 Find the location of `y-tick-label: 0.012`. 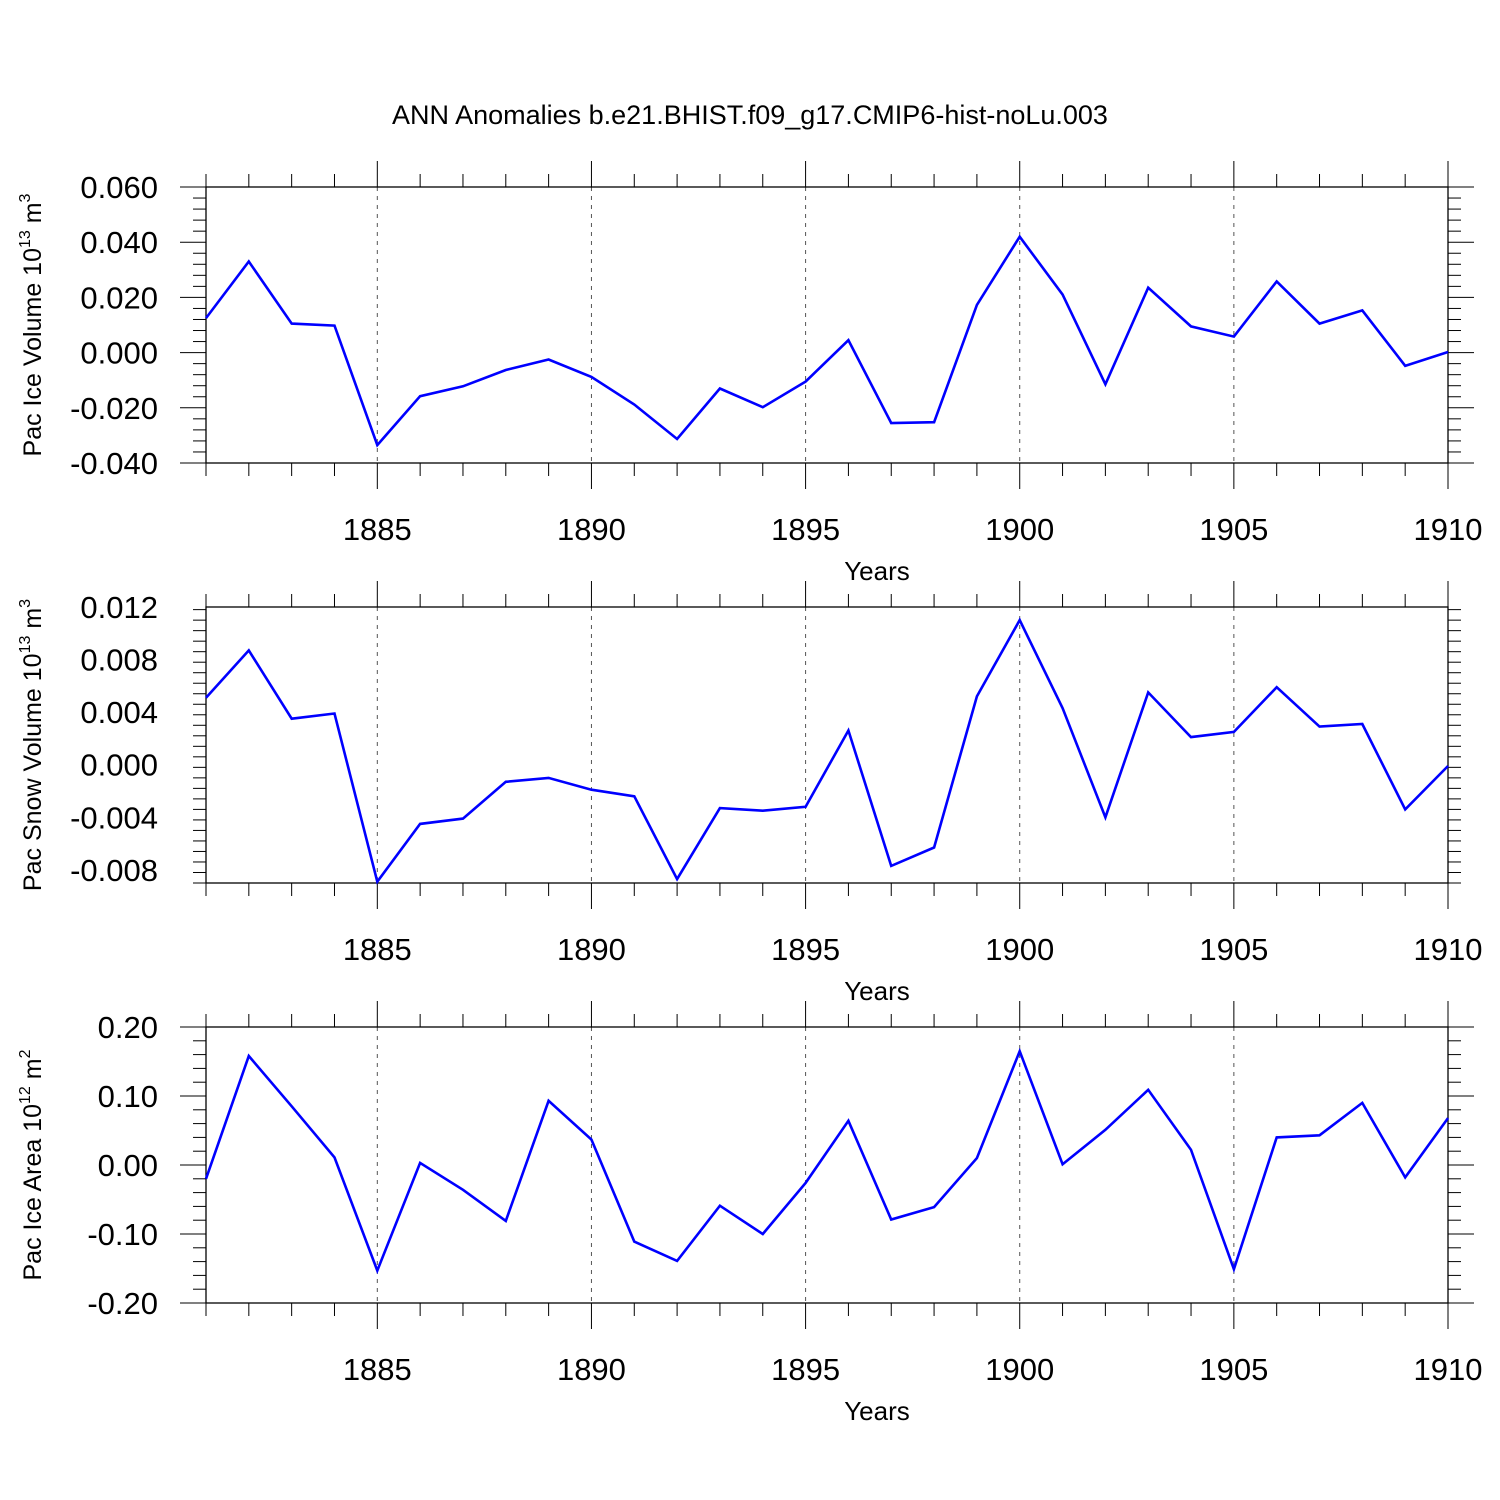

y-tick-label: 0.012 is located at coordinates (119, 607).